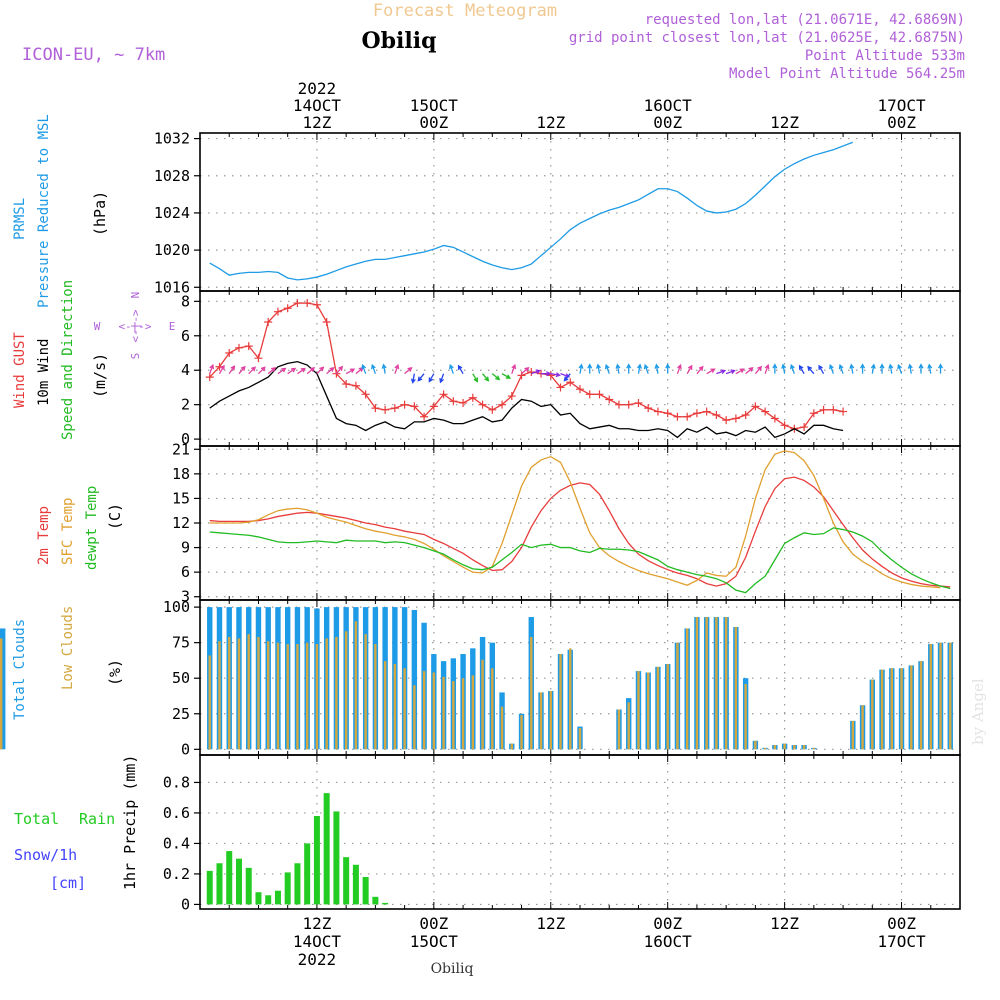  What do you see at coordinates (135, 326) in the screenshot?
I see `compass-rose: W E <-|-> <-|-> N S` at bounding box center [135, 326].